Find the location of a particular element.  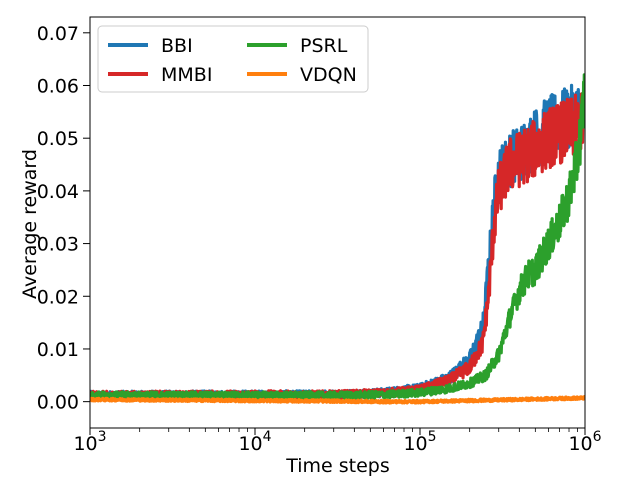

legend-label-vdqn: VDQN is located at coordinates (328, 75).